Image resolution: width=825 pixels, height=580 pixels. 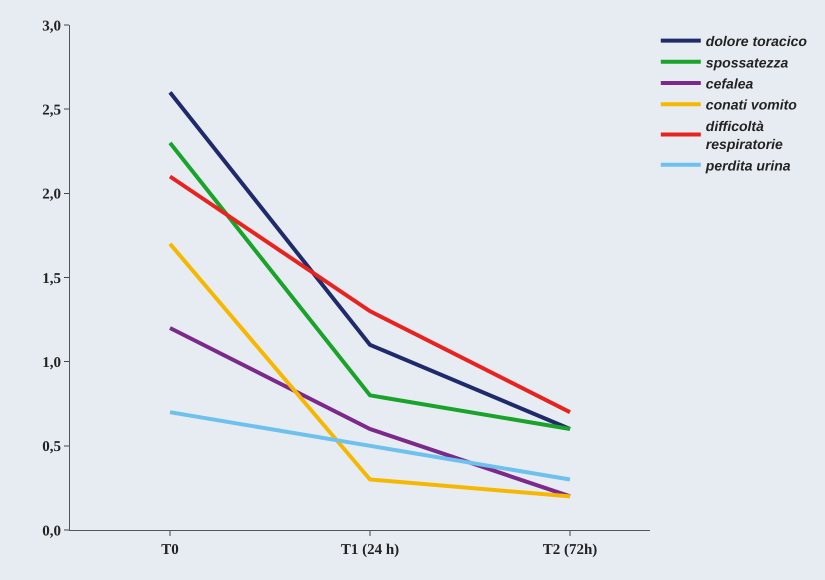 What do you see at coordinates (370, 550) in the screenshot?
I see `x-tick-label: T1 (24 h)` at bounding box center [370, 550].